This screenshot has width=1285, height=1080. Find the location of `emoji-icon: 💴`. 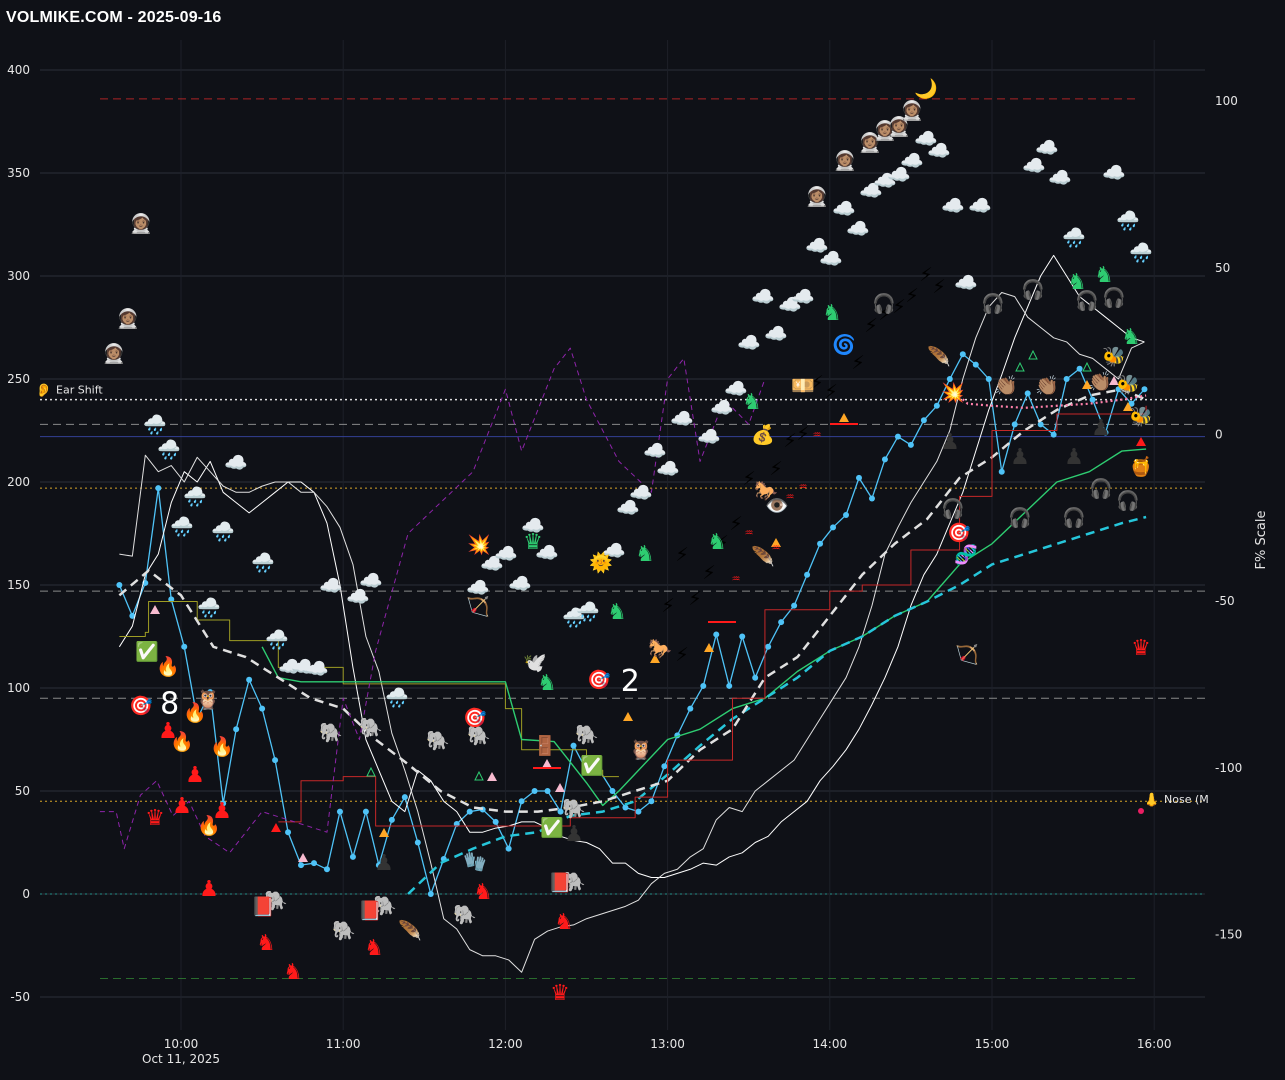

emoji-icon: 💴 is located at coordinates (803, 386).